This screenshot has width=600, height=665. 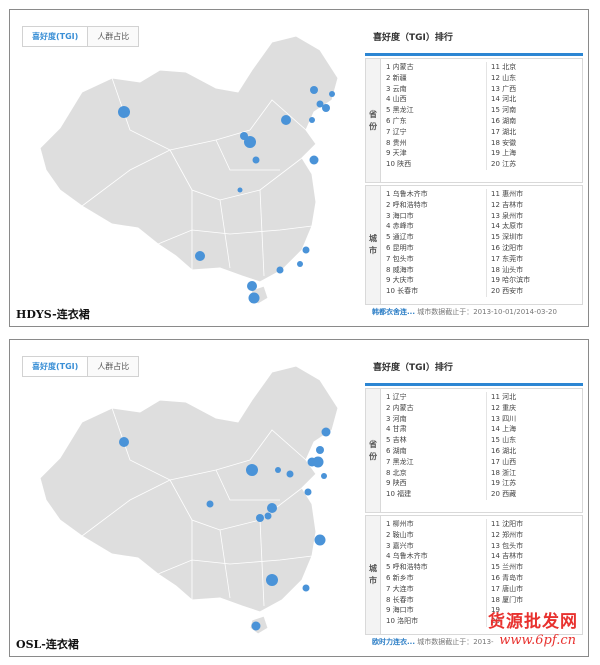 I want to click on rank-item: 12 吉林市, so click(x=507, y=204).